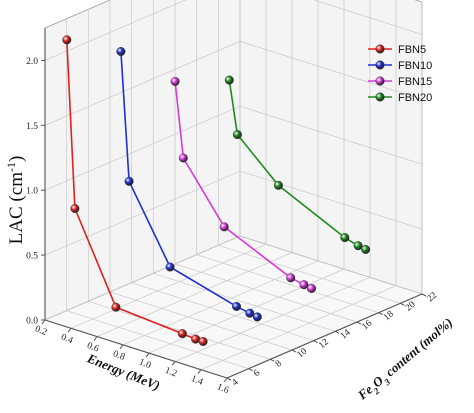 The width and height of the screenshot is (474, 413). Describe the element at coordinates (16, 208) in the screenshot. I see `z-axis-label-main: LAC (cm` at that location.